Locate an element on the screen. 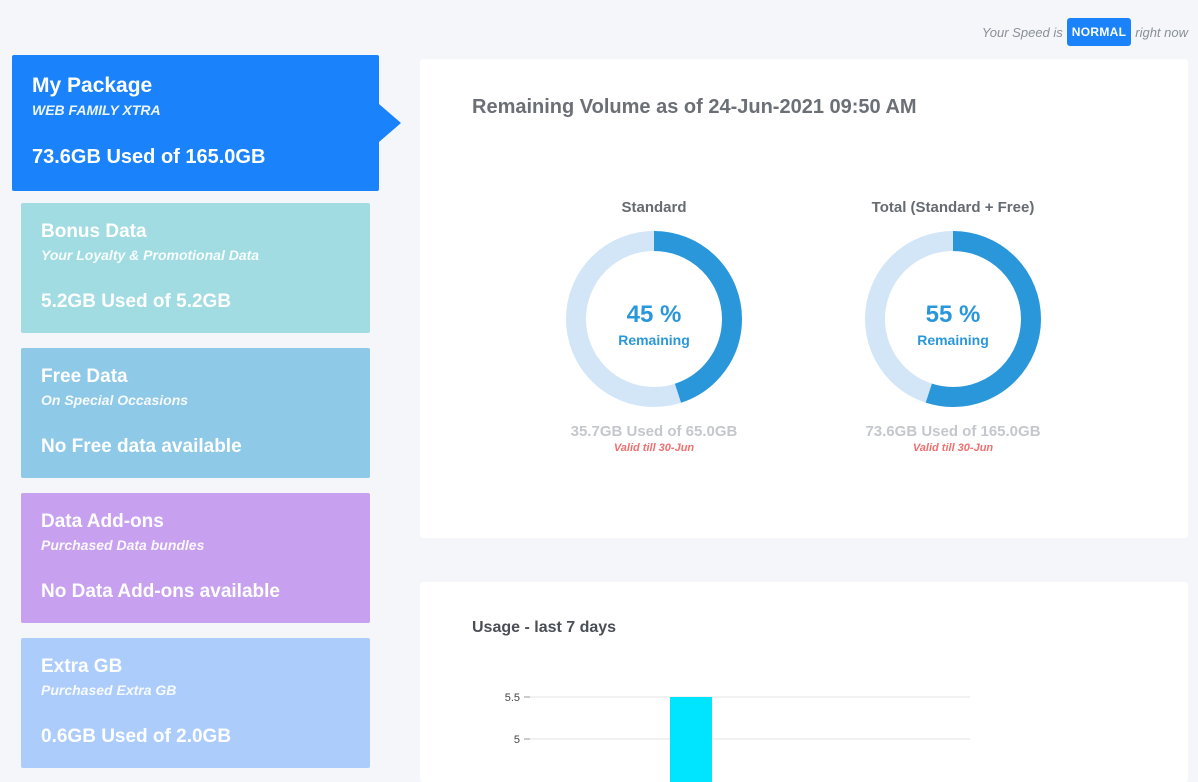  card-title: Free Data is located at coordinates (84, 376).